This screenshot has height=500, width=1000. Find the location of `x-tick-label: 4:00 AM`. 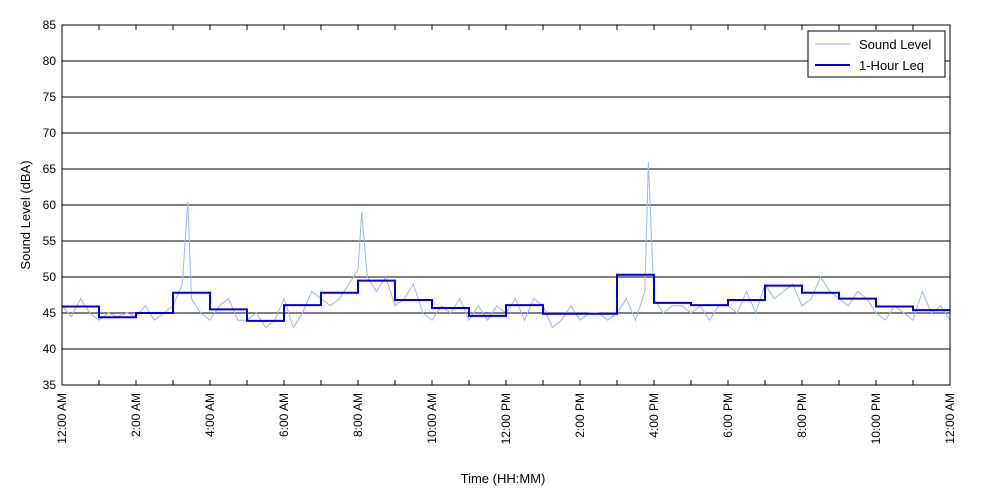

x-tick-label: 4:00 AM is located at coordinates (210, 415).